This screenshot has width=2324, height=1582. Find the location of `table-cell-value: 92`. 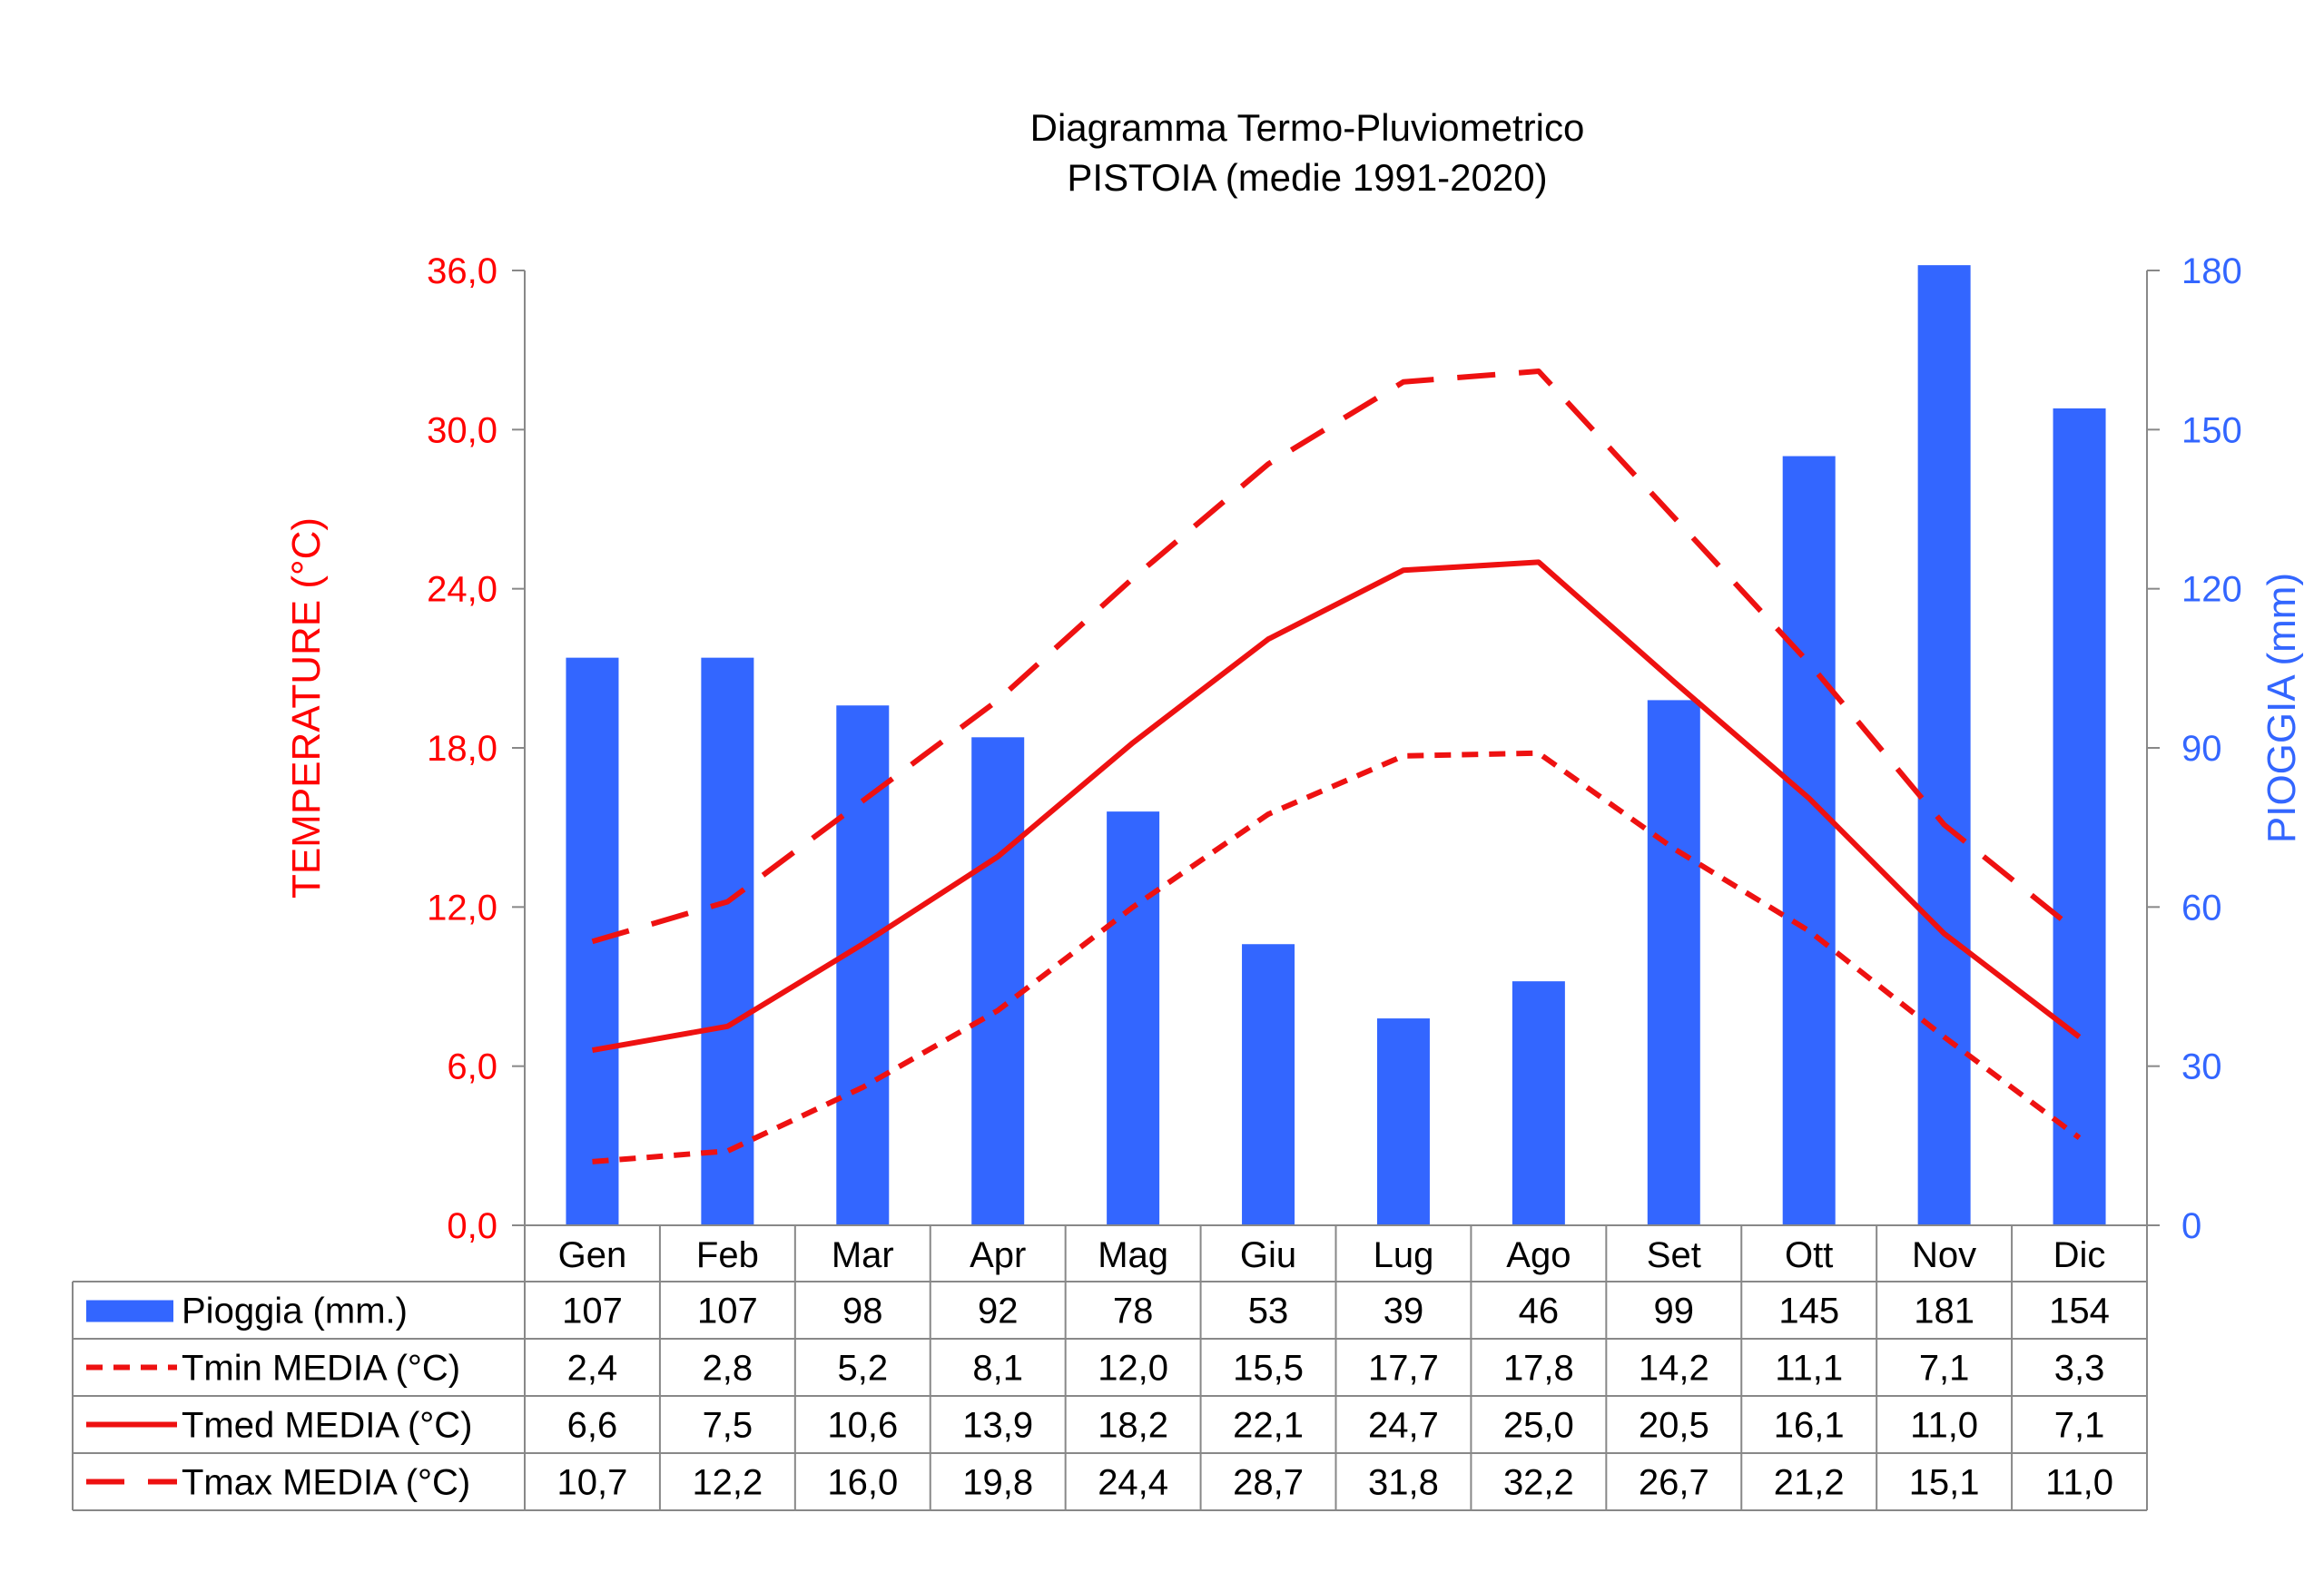

table-cell-value: 92 is located at coordinates (998, 1311).